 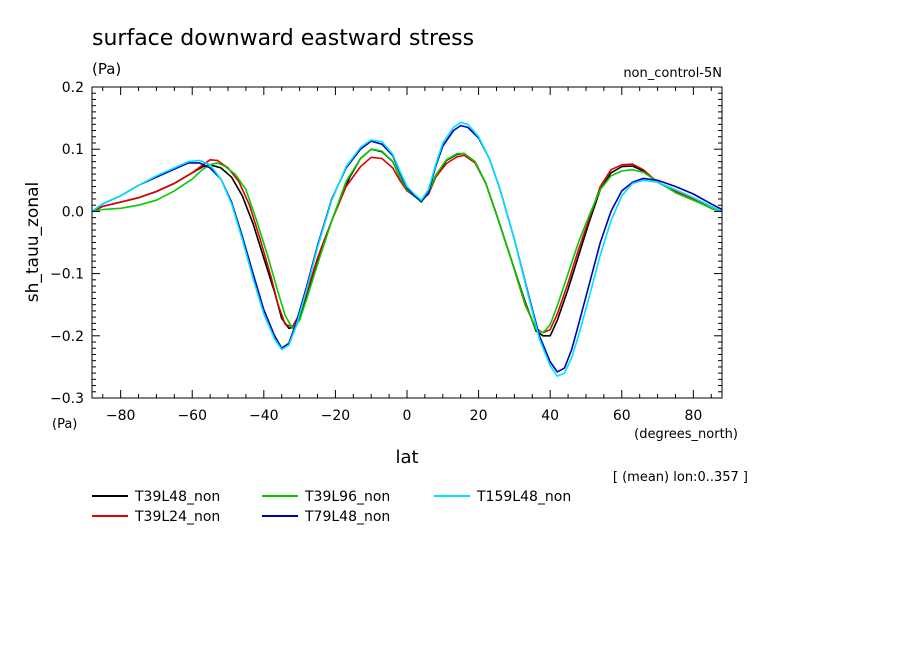 What do you see at coordinates (680, 477) in the screenshot?
I see `footnote: [ (mean) lon:0..357 ]` at bounding box center [680, 477].